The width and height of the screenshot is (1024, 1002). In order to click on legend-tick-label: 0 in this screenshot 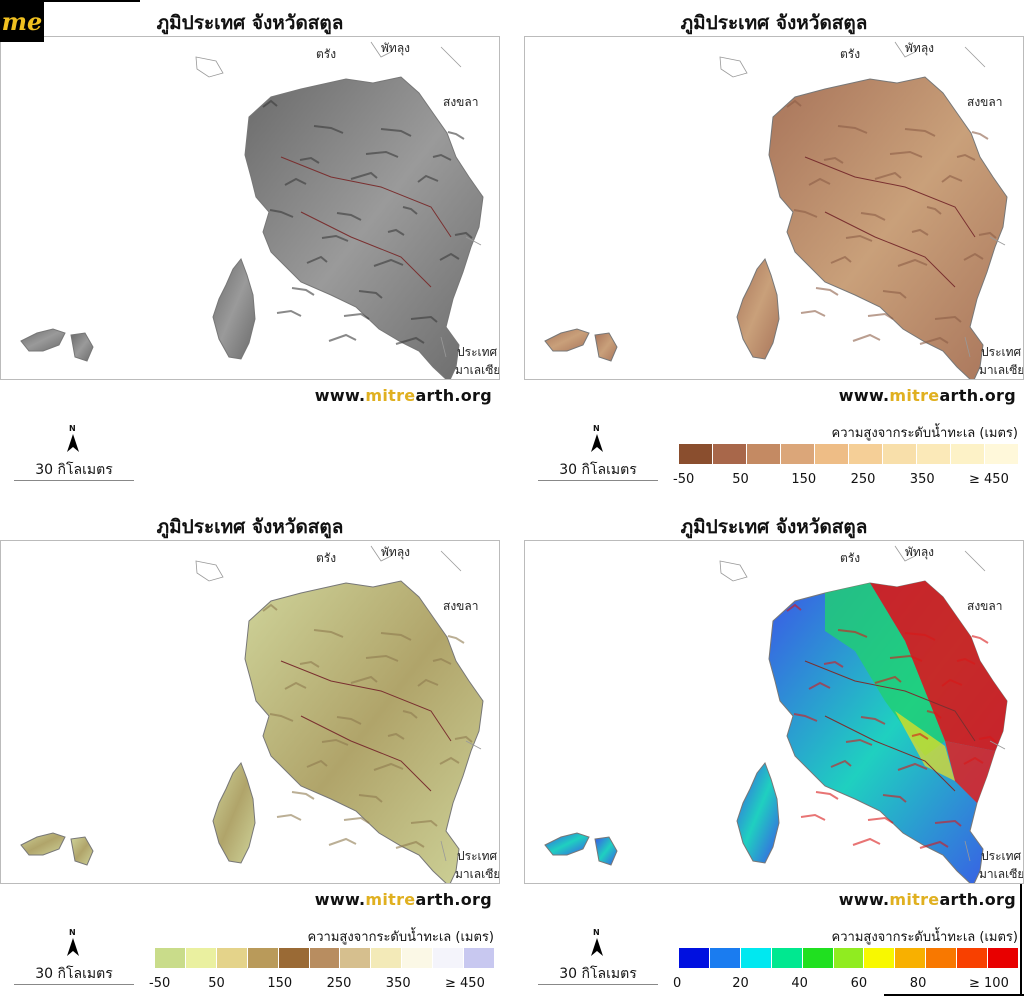, I will do `click(677, 983)`.